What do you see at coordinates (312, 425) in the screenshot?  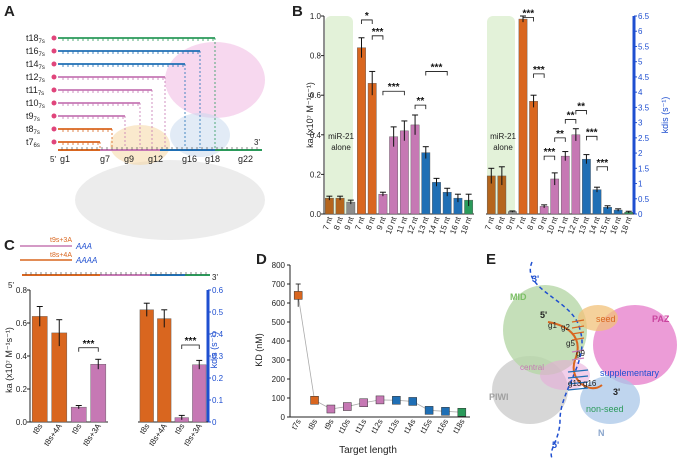 I see `x-tick-label: t8s` at bounding box center [312, 425].